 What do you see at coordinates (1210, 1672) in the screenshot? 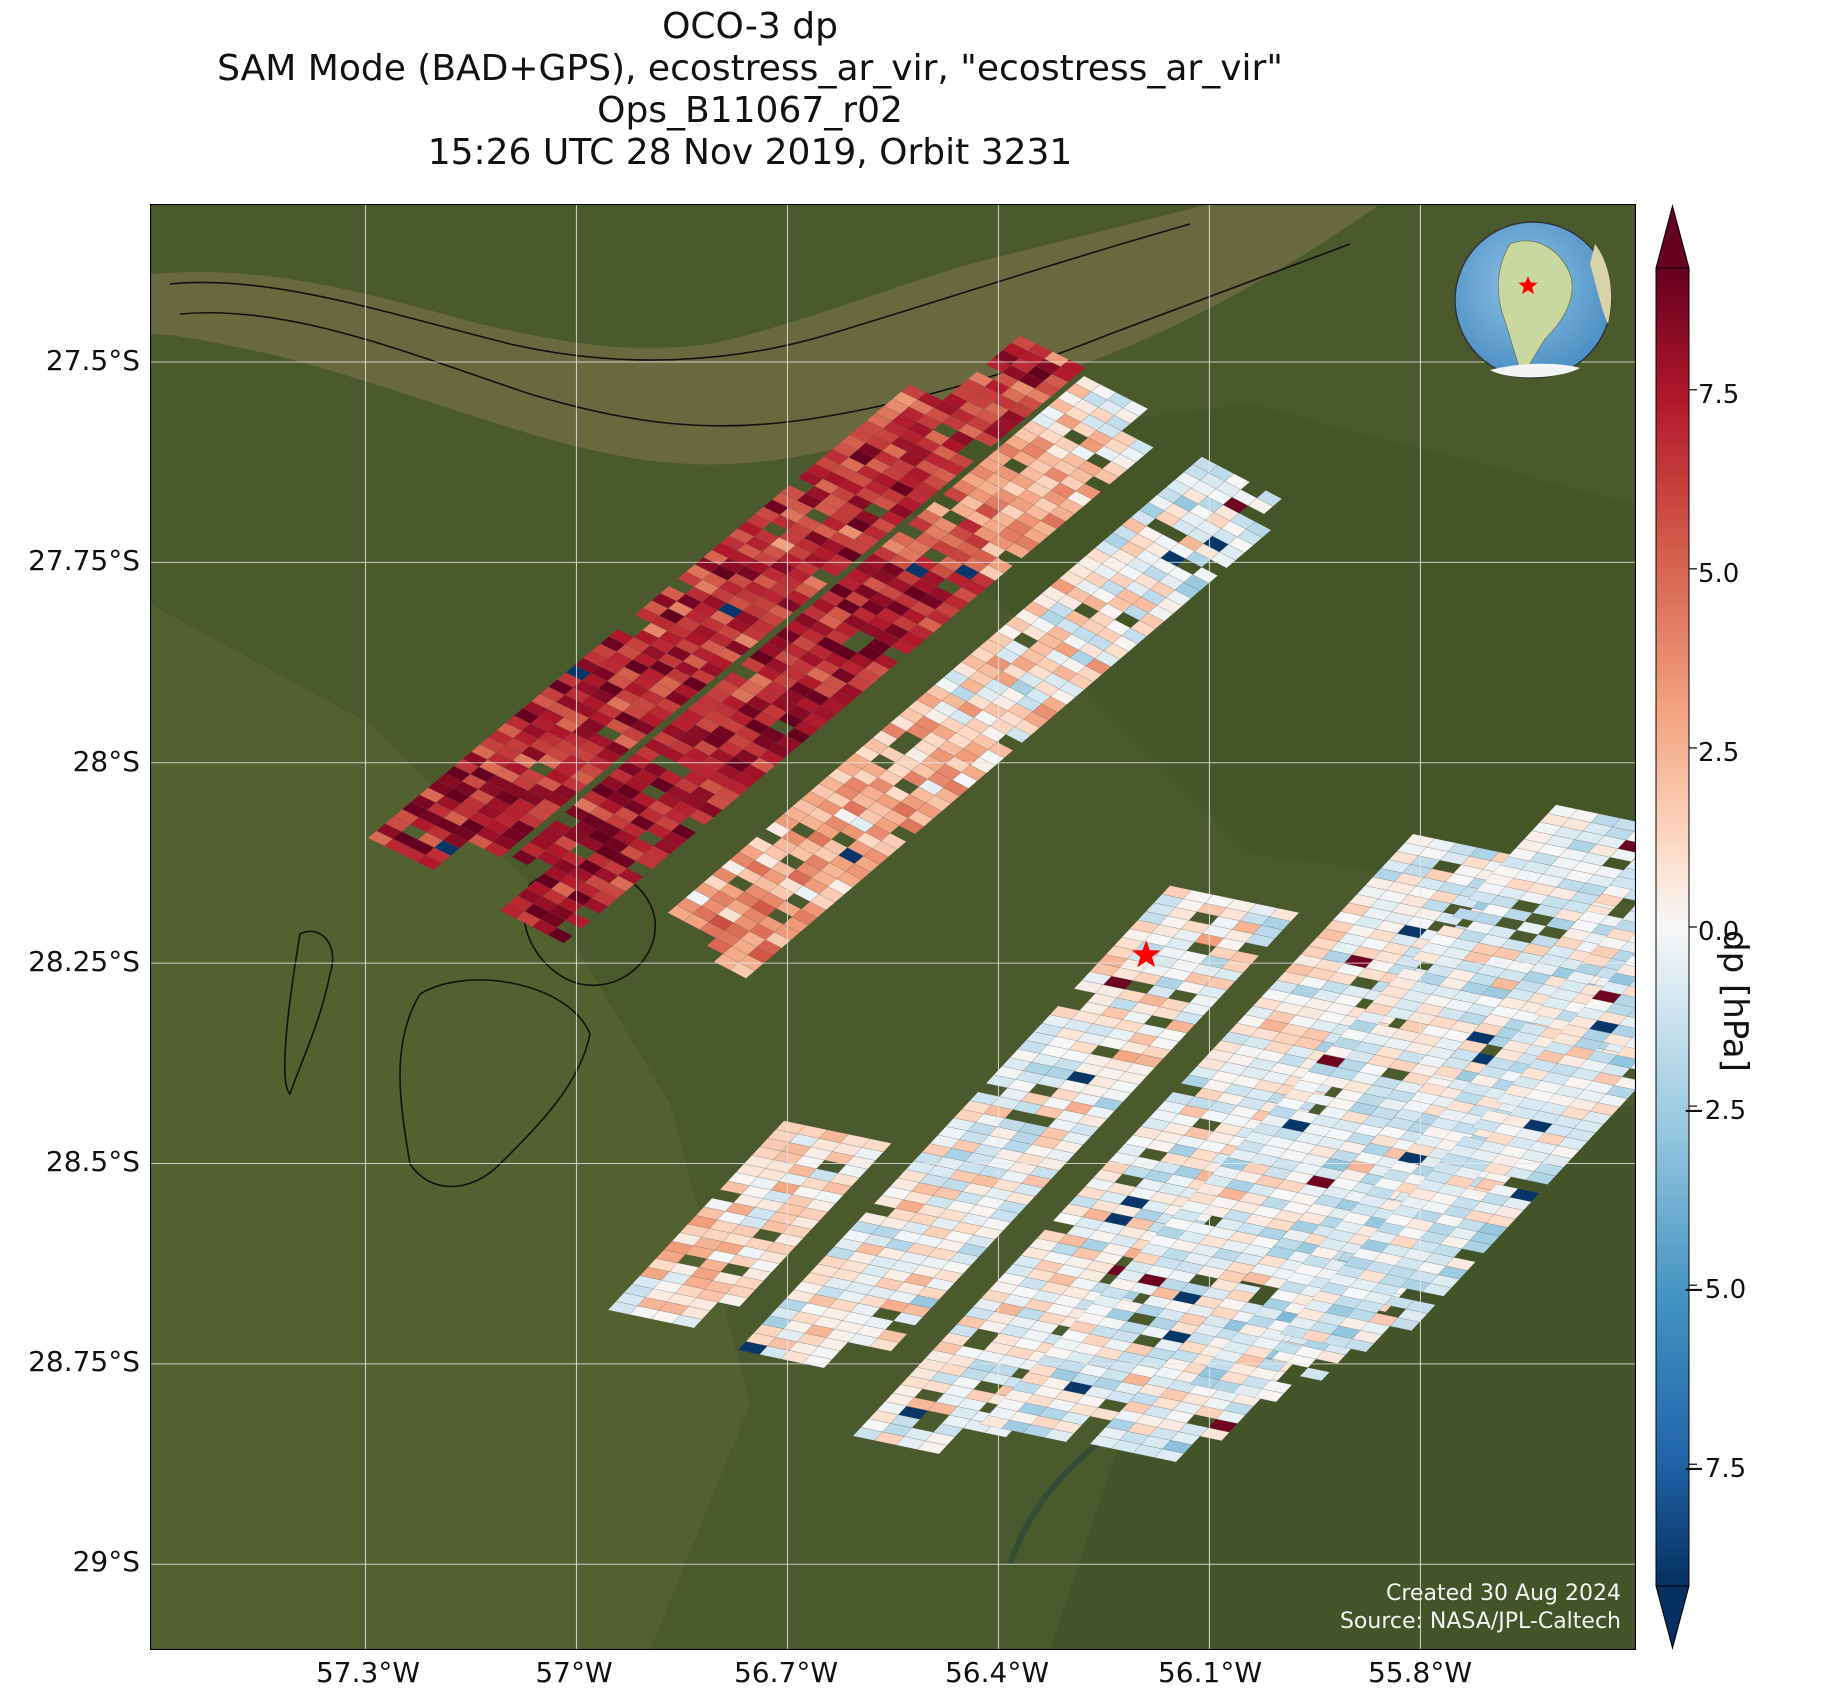
I see `lon-tick-label: 56.1°W` at bounding box center [1210, 1672].